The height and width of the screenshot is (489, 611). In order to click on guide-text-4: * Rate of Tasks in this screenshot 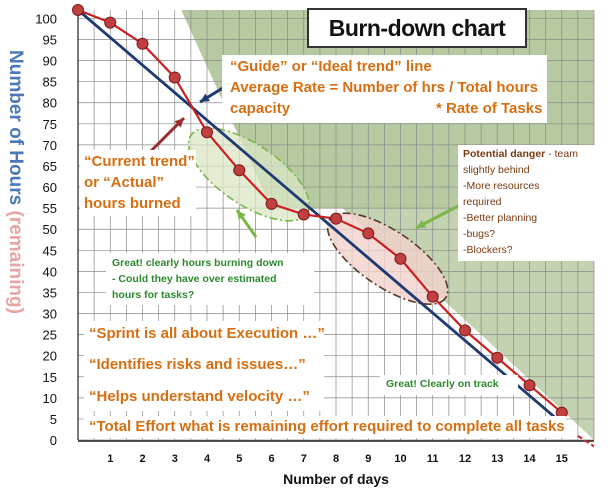, I will do `click(489, 108)`.